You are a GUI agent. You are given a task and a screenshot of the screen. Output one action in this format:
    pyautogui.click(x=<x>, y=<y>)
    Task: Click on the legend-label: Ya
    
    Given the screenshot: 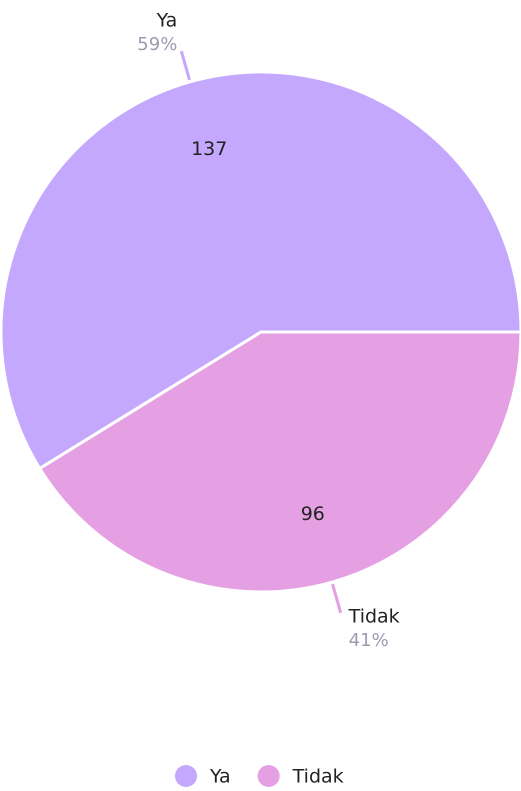 What is the action you would take?
    pyautogui.click(x=220, y=777)
    